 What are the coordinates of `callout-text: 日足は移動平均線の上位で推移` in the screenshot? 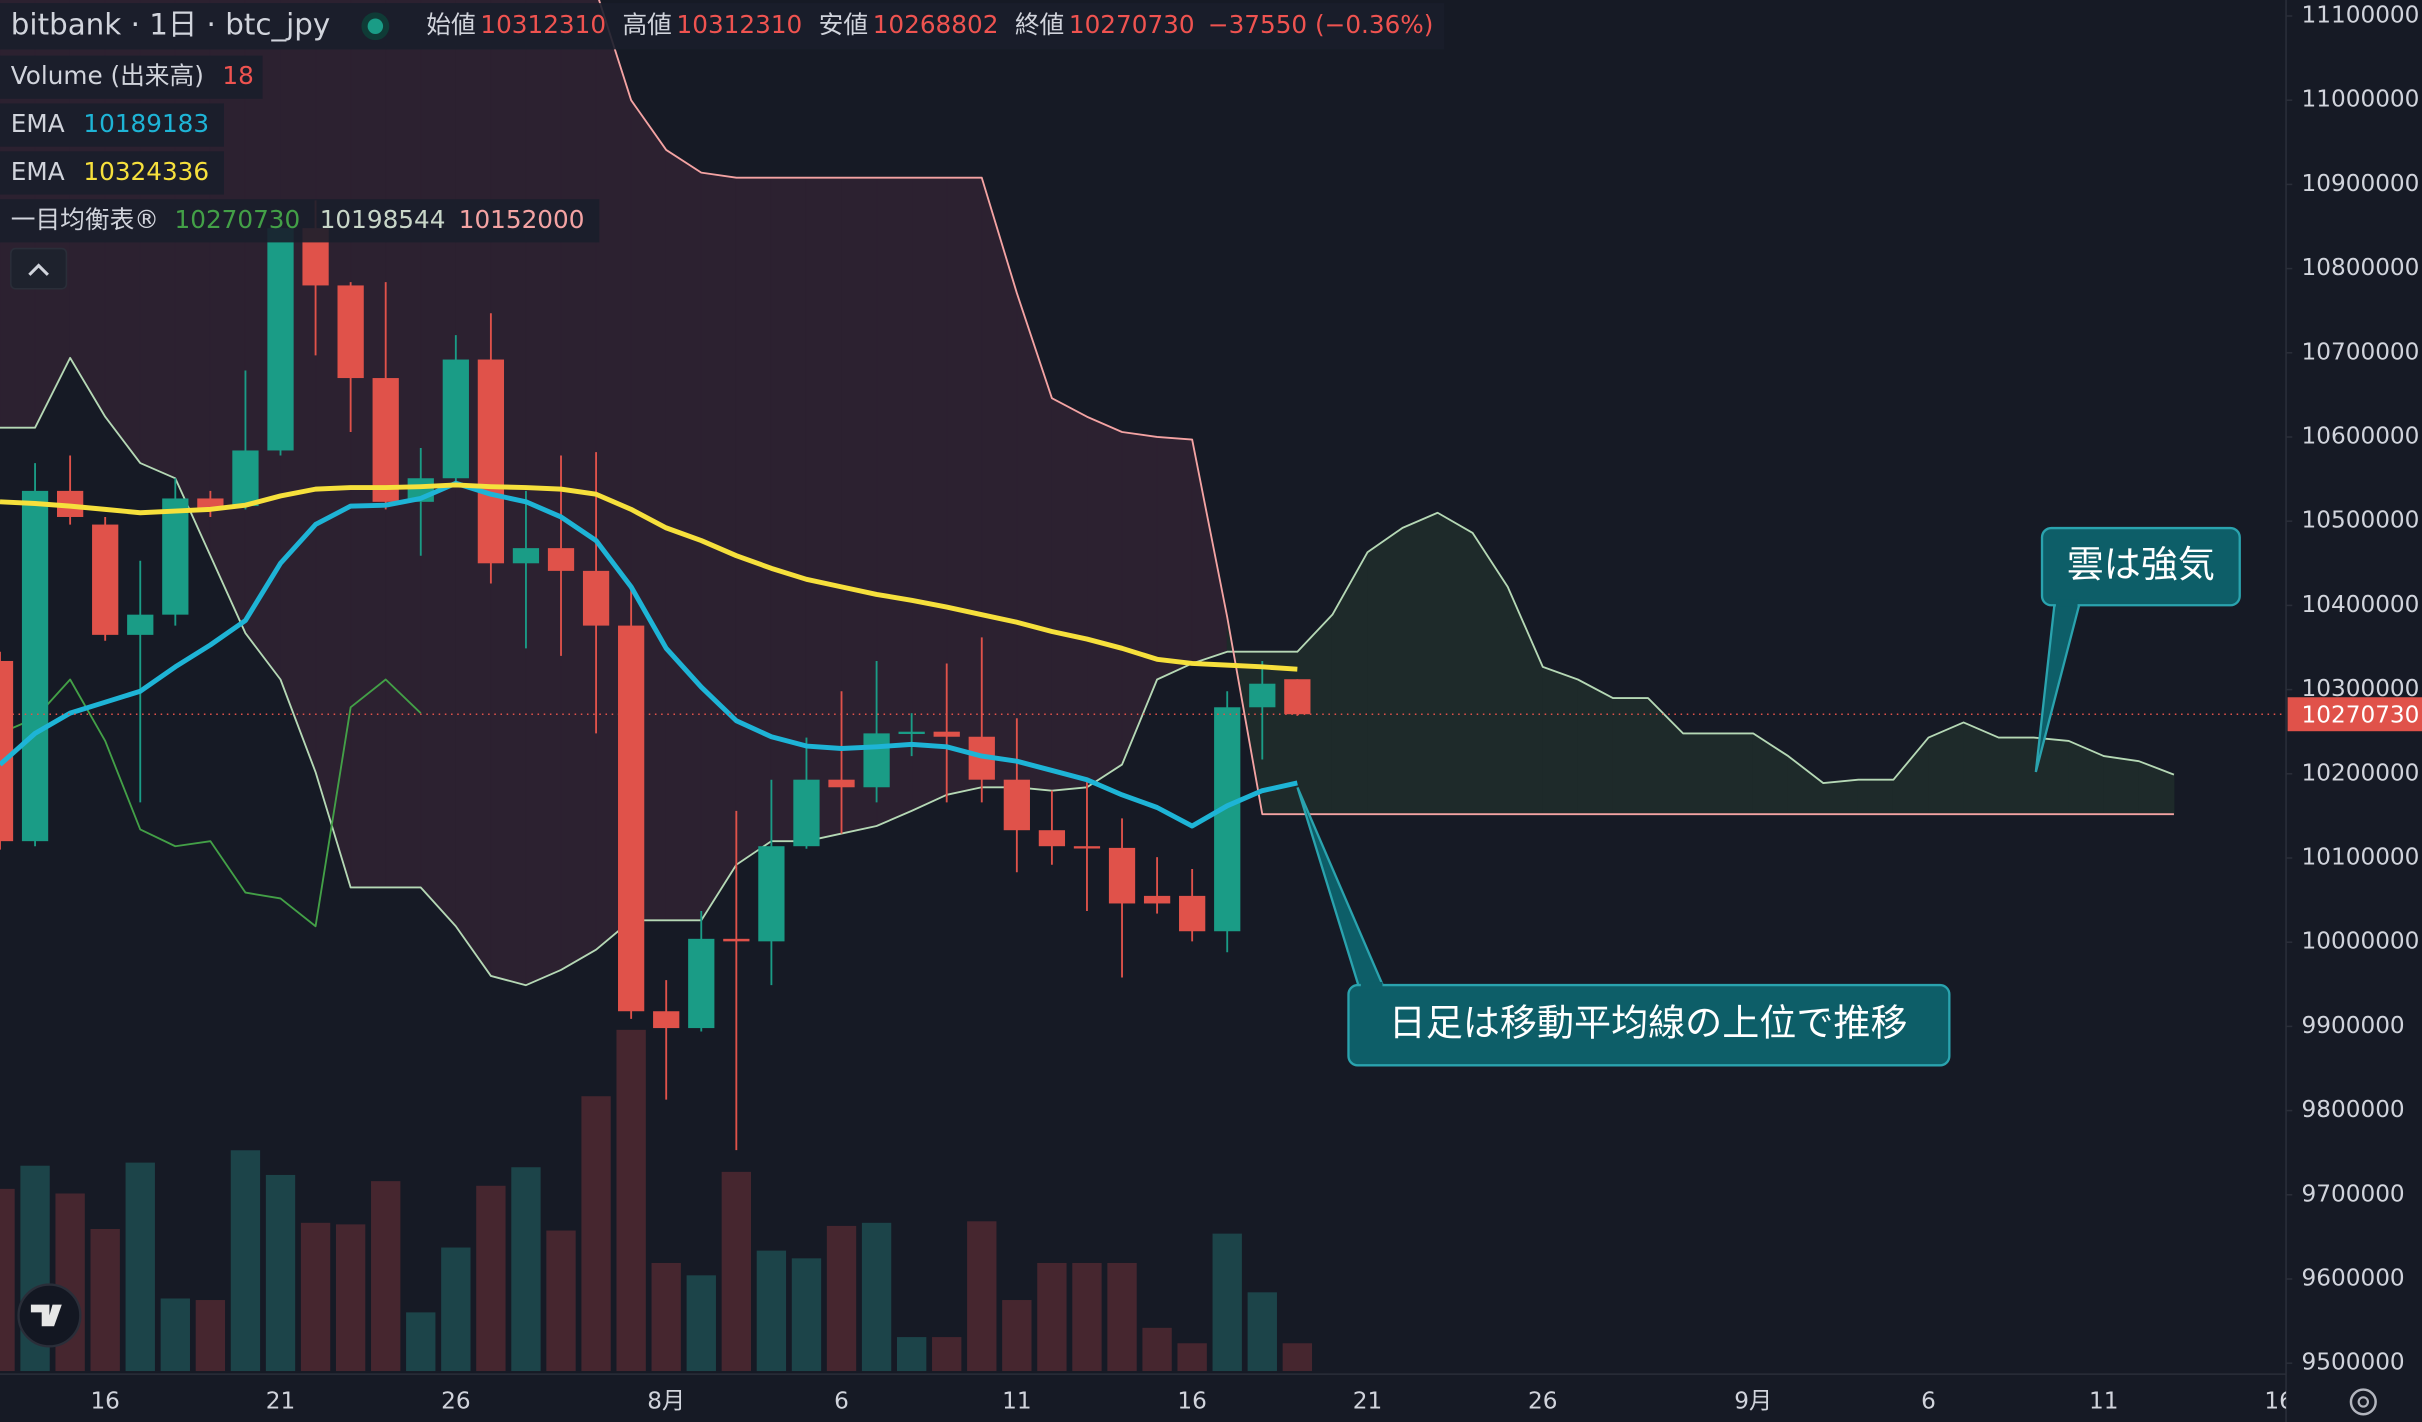 It's located at (1648, 1023).